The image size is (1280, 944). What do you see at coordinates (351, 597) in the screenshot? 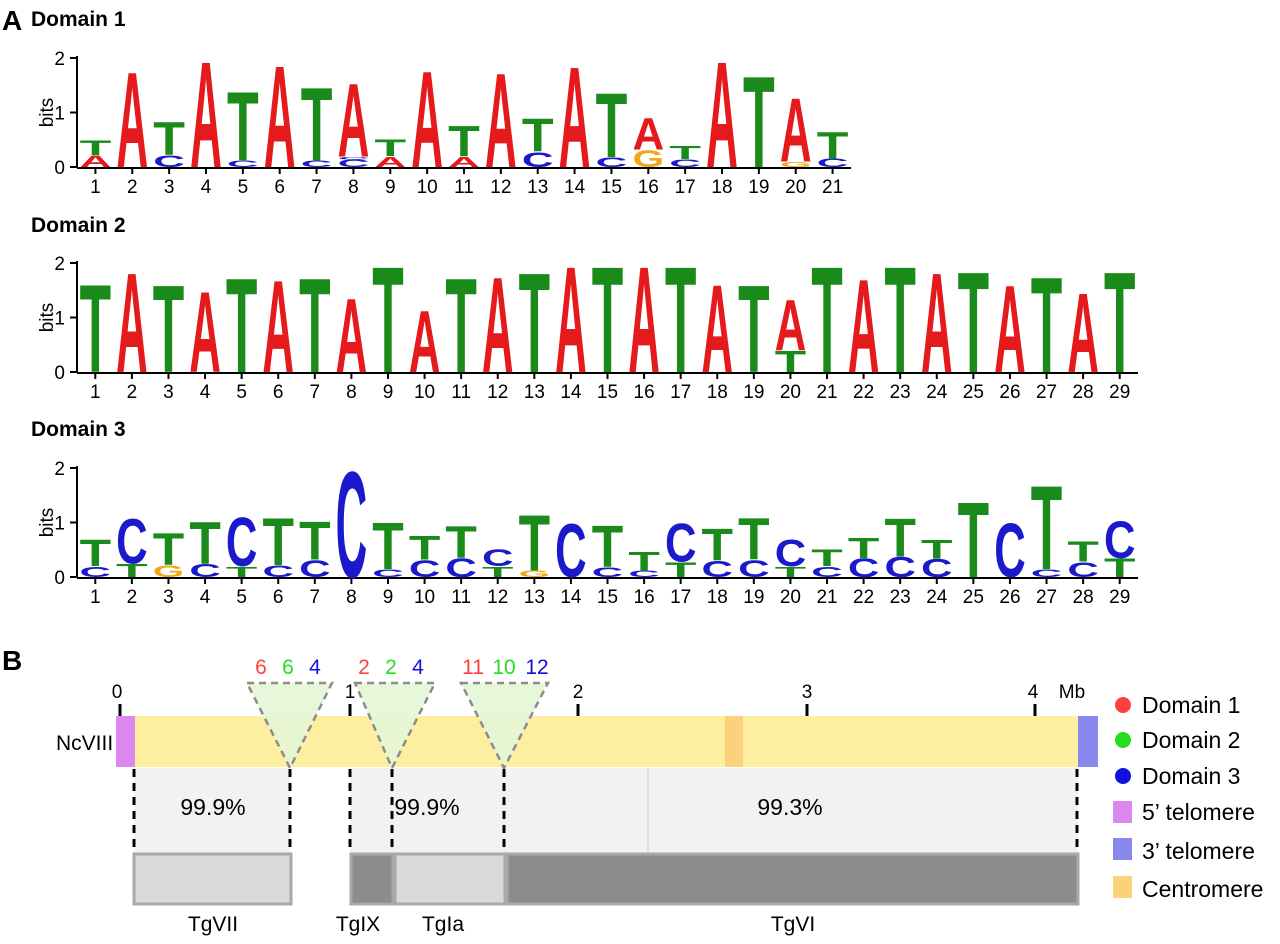
I see `x-tick-label: 8` at bounding box center [351, 597].